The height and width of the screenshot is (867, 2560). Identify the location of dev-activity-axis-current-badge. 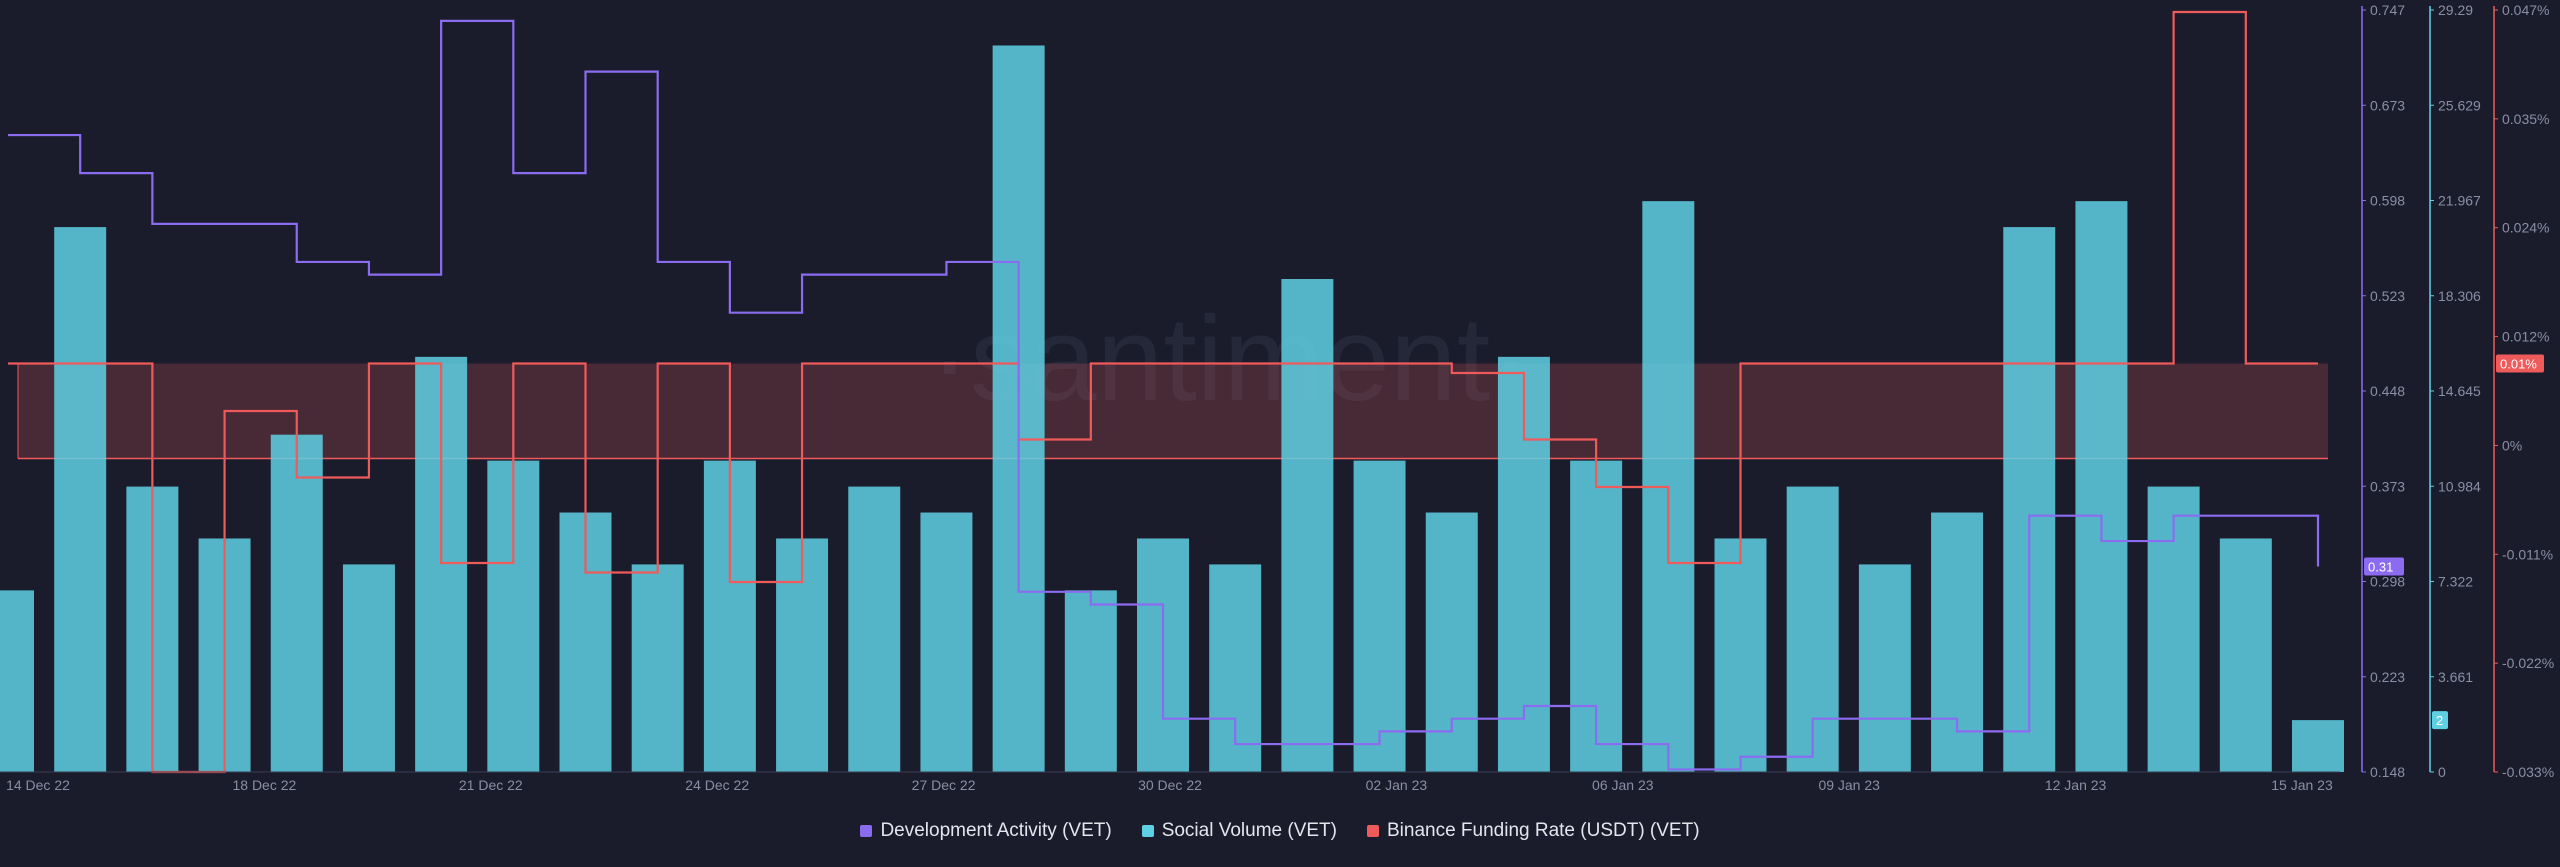
(2384, 566).